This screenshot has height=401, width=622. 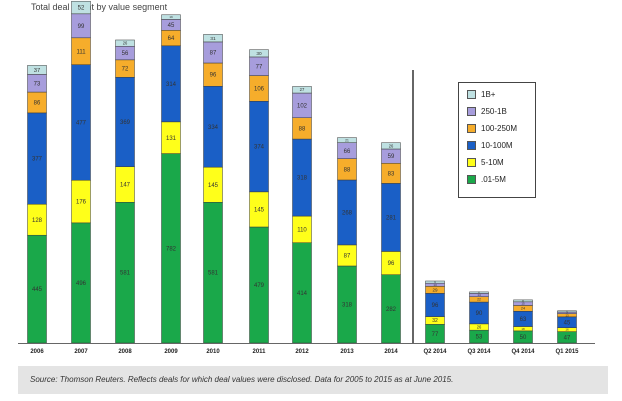 What do you see at coordinates (171, 85) in the screenshot?
I see `data-label: 314` at bounding box center [171, 85].